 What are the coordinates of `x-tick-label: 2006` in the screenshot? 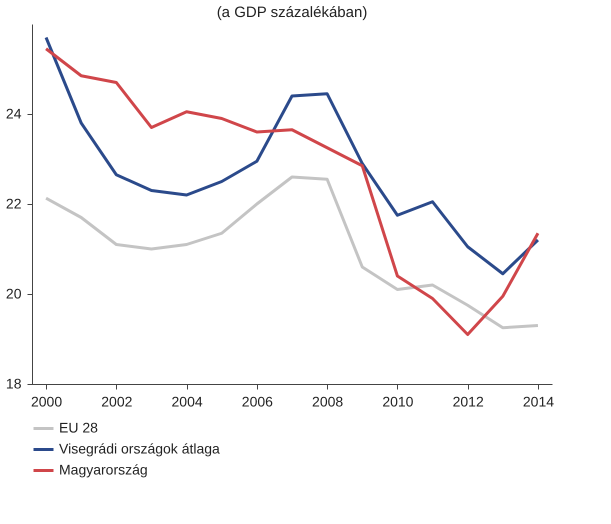 It's located at (258, 402).